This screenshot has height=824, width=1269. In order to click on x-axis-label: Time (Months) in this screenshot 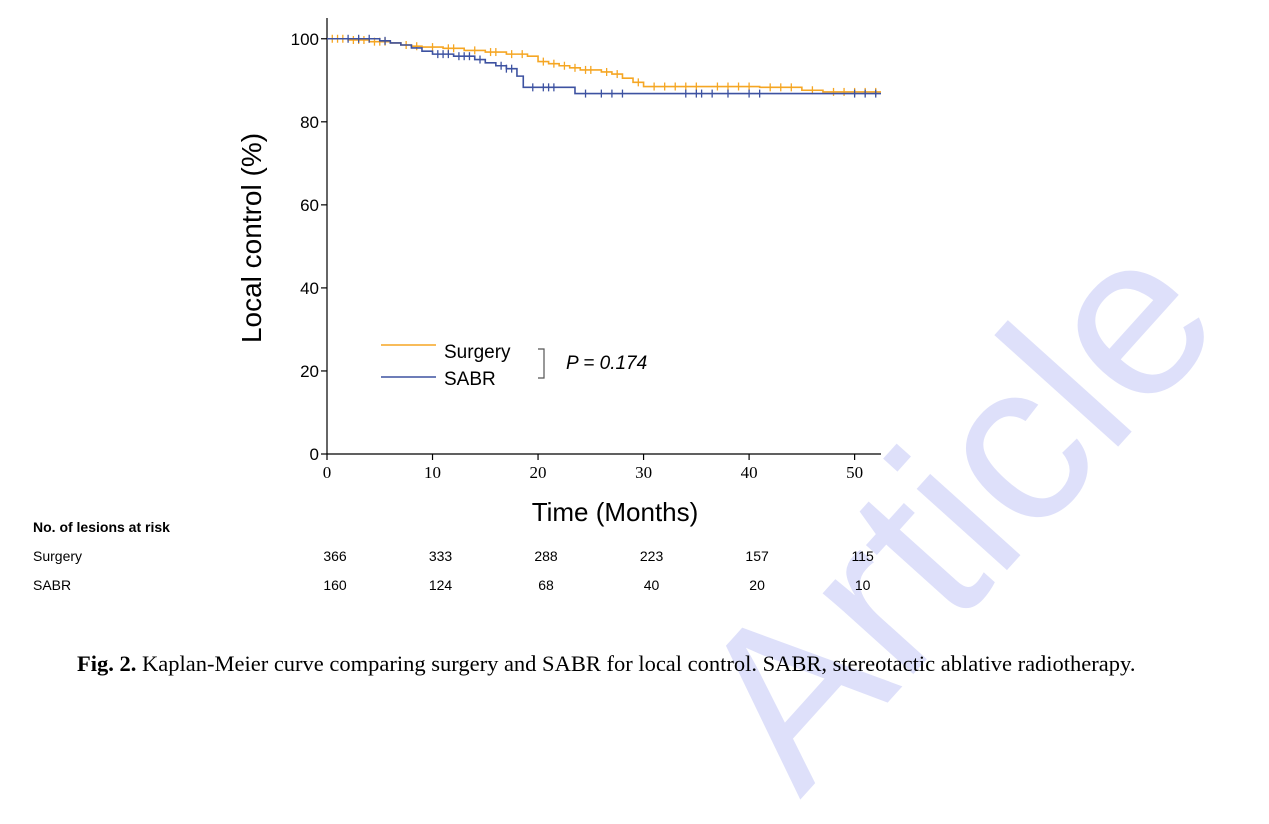, I will do `click(615, 512)`.